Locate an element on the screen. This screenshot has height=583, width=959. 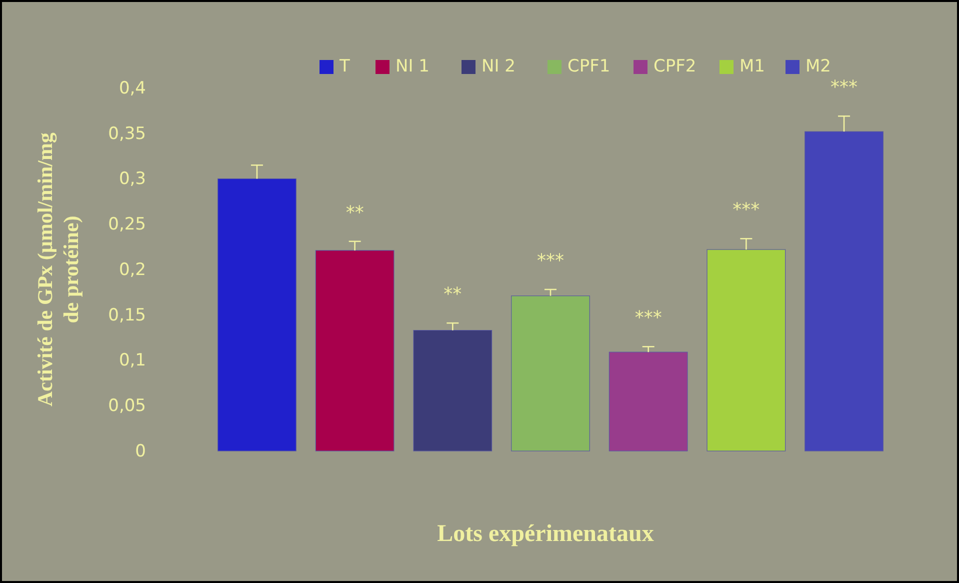
legend-label: NI 1 is located at coordinates (413, 66).